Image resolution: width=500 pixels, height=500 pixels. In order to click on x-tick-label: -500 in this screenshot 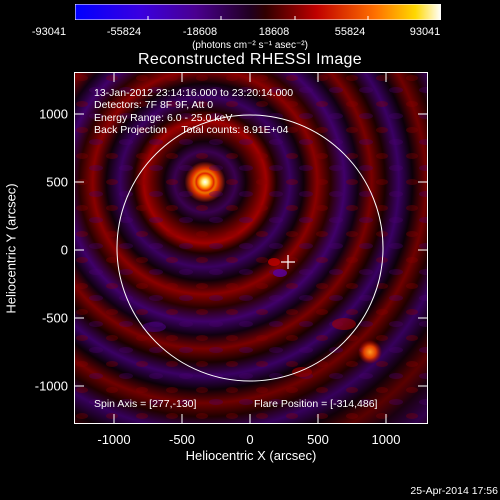, I will do `click(182, 439)`.